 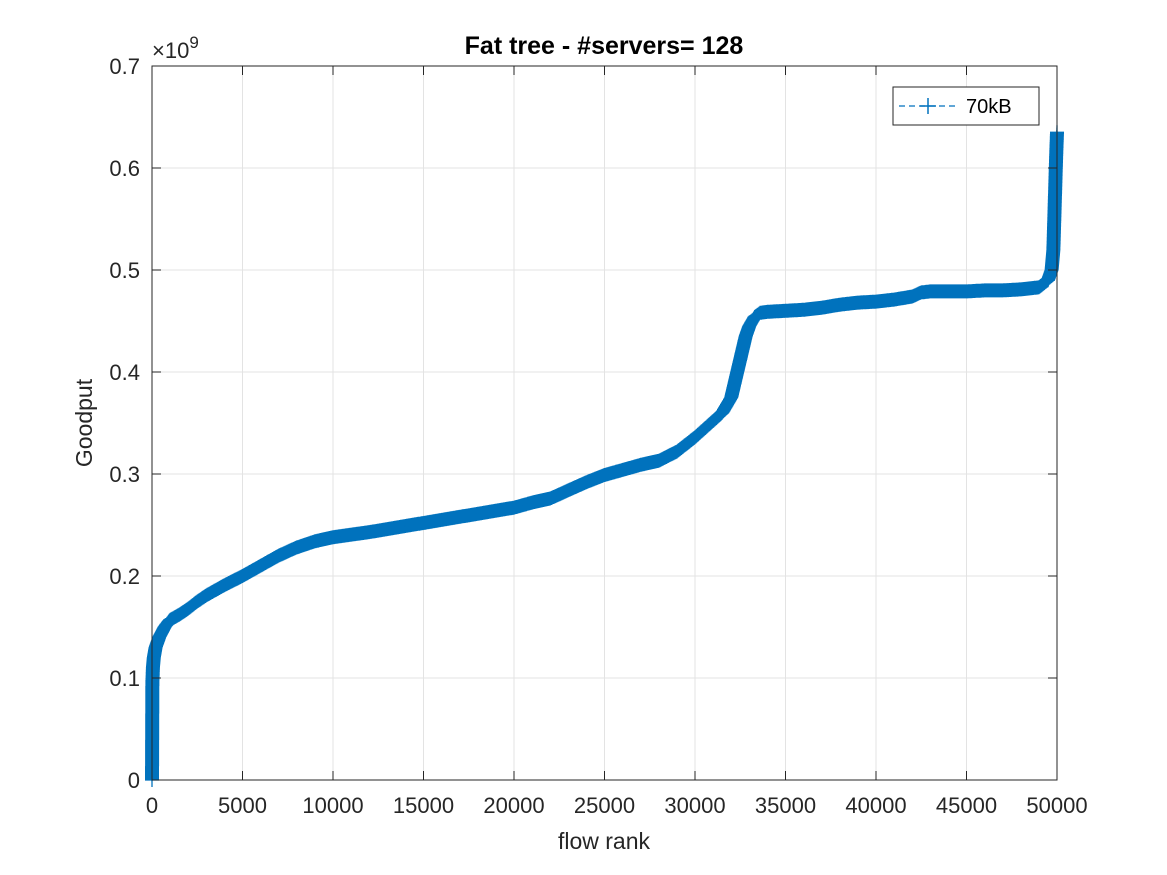 What do you see at coordinates (124, 678) in the screenshot?
I see `y-tick-label: 0.1` at bounding box center [124, 678].